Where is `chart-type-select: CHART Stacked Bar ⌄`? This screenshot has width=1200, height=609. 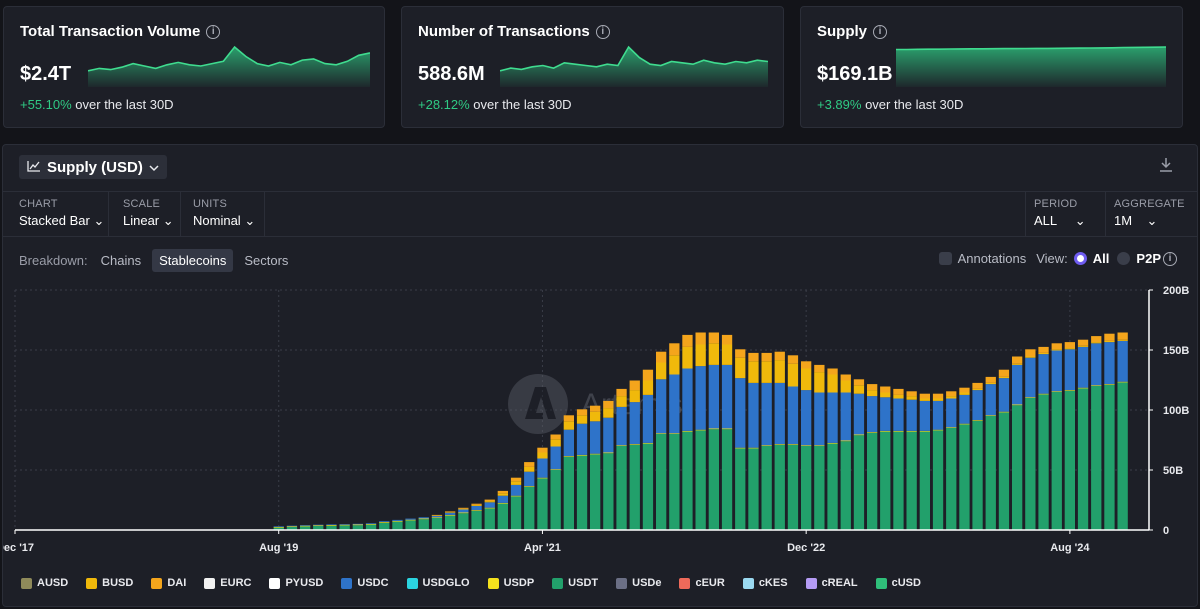
chart-type-select: CHART Stacked Bar ⌄ is located at coordinates (60, 214).